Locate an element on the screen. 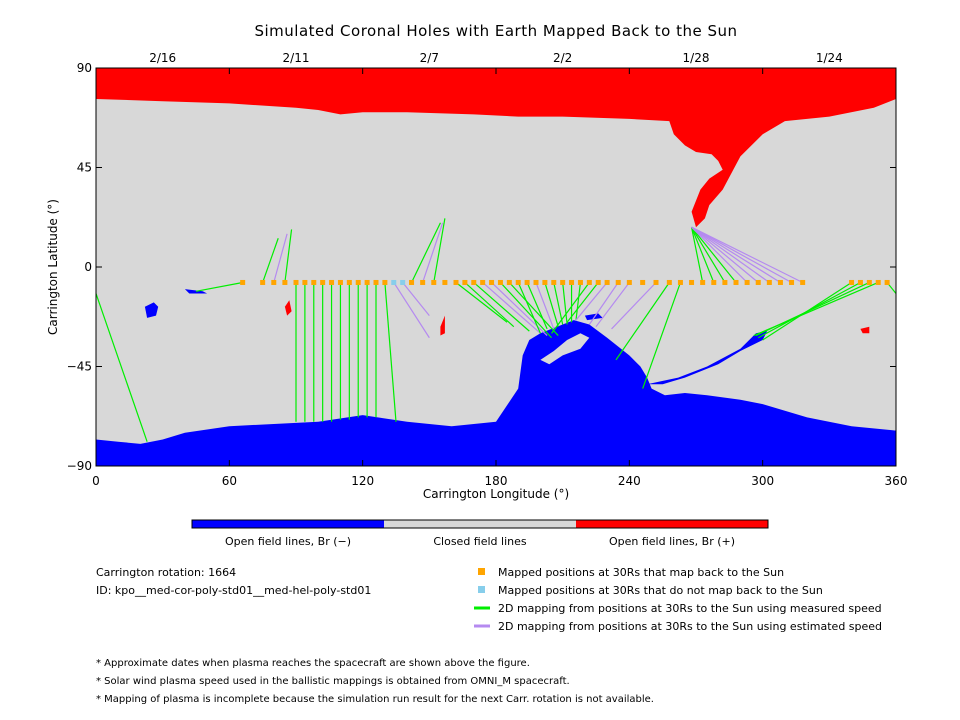  legend-marker-mapped is located at coordinates (481, 571).